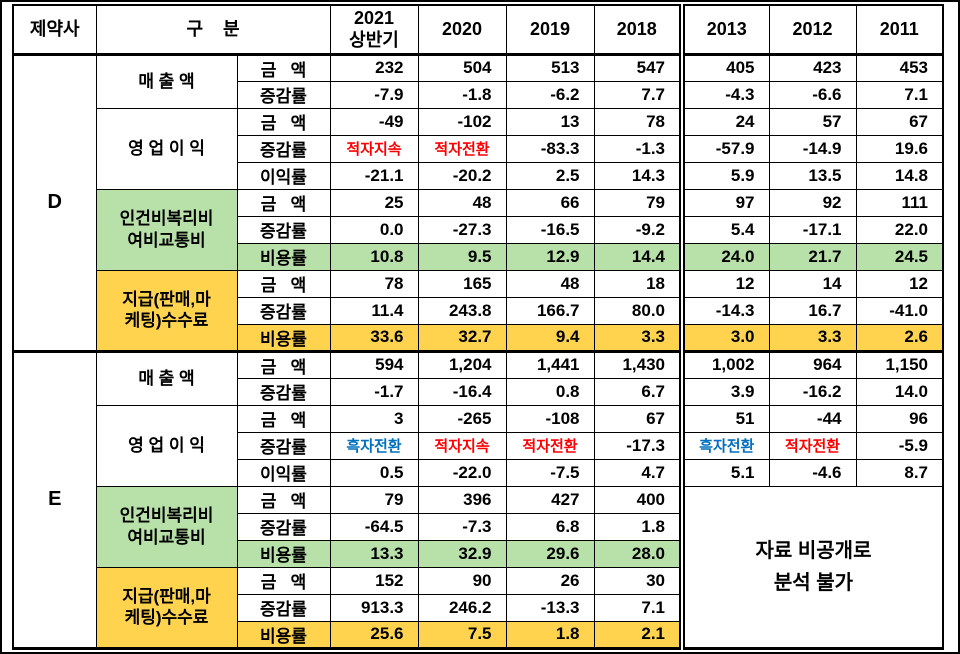 The image size is (960, 654). Describe the element at coordinates (899, 472) in the screenshot. I see `value-cell: 8.7` at that location.